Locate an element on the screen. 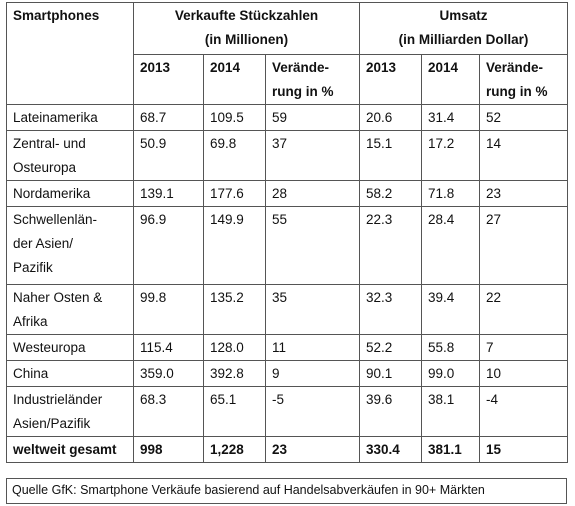 This screenshot has width=575, height=506. revenue-2013-cell: 52.2 is located at coordinates (390, 347).